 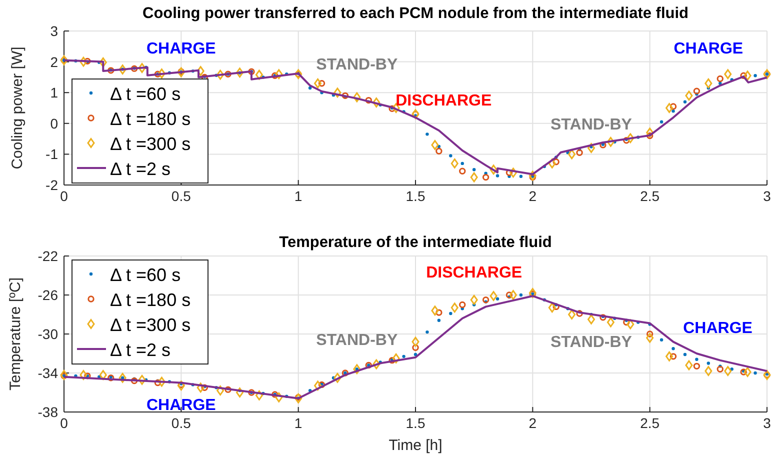 I want to click on y-tick-label: 3, so click(x=54, y=31).